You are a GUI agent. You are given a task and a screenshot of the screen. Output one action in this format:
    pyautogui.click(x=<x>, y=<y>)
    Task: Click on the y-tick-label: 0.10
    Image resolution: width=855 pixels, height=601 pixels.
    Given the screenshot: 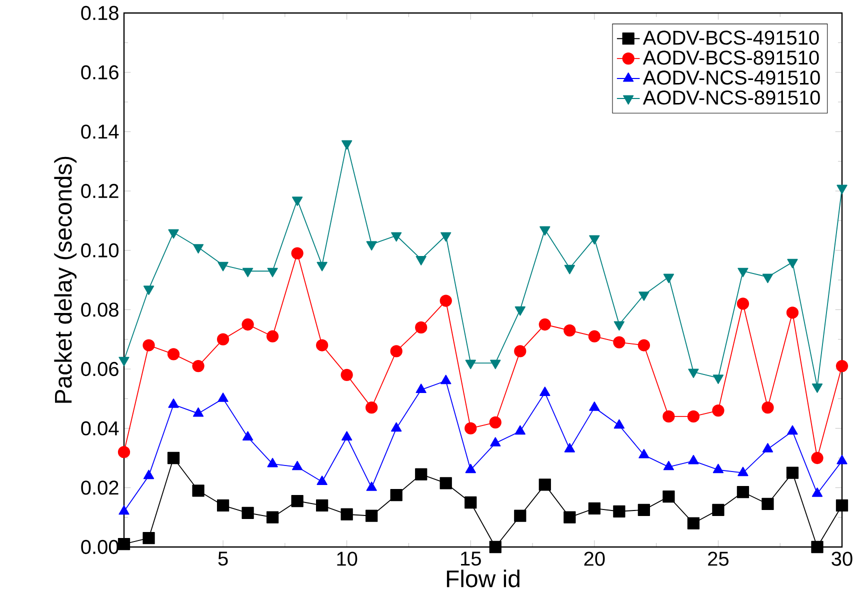 What is the action you would take?
    pyautogui.click(x=99, y=250)
    